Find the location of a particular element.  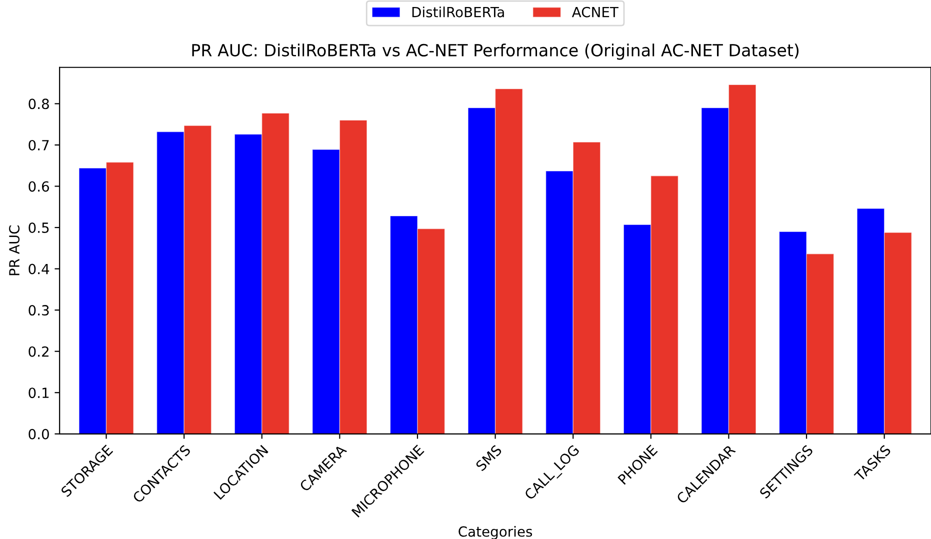

y-tick-label: 0.4 is located at coordinates (39, 269).